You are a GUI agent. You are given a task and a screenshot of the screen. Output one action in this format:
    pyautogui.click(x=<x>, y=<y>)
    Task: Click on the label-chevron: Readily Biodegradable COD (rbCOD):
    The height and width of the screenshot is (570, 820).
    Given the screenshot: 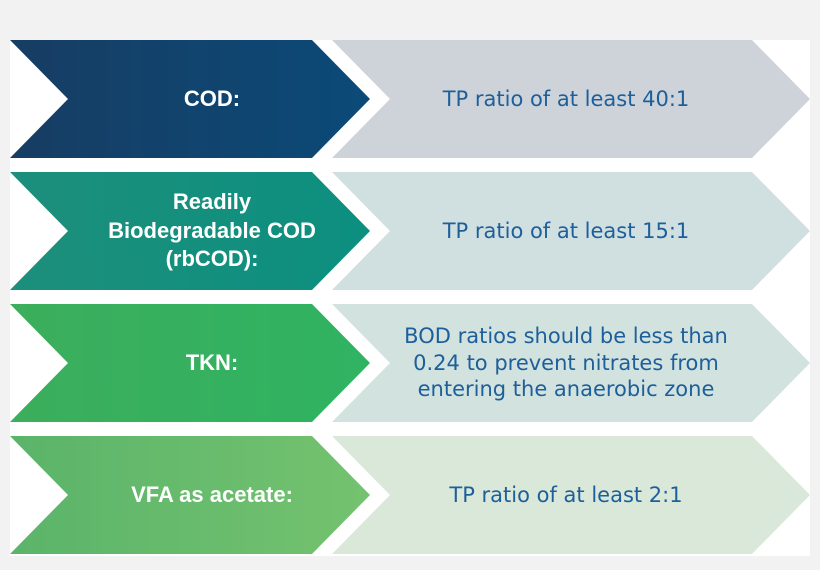 What is the action you would take?
    pyautogui.click(x=190, y=231)
    